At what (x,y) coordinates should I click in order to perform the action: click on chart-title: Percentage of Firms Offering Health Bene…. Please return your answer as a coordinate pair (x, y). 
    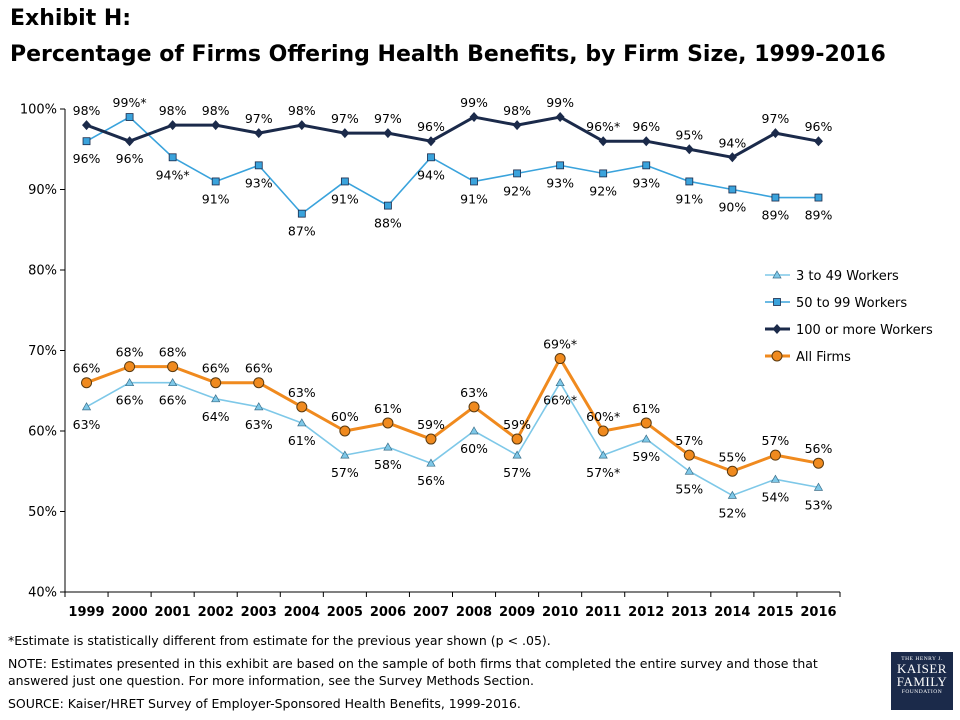
    Looking at the image, I should click on (448, 54).